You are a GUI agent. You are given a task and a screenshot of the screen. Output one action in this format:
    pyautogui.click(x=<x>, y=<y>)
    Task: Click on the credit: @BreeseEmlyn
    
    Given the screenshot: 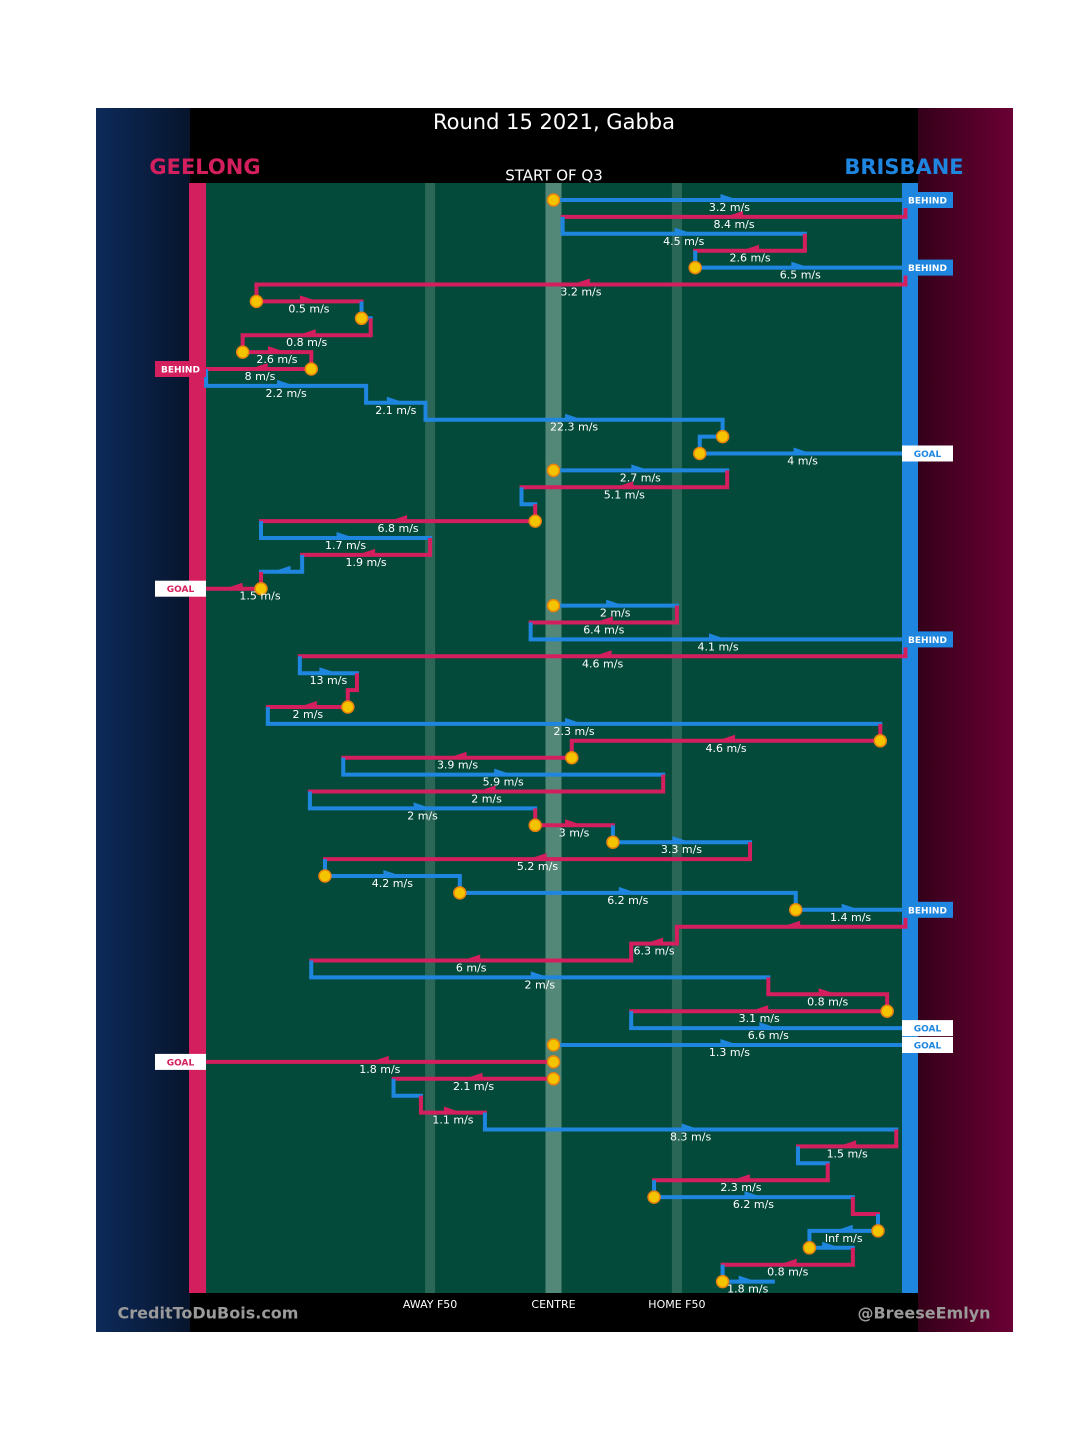 What is the action you would take?
    pyautogui.click(x=923, y=1313)
    